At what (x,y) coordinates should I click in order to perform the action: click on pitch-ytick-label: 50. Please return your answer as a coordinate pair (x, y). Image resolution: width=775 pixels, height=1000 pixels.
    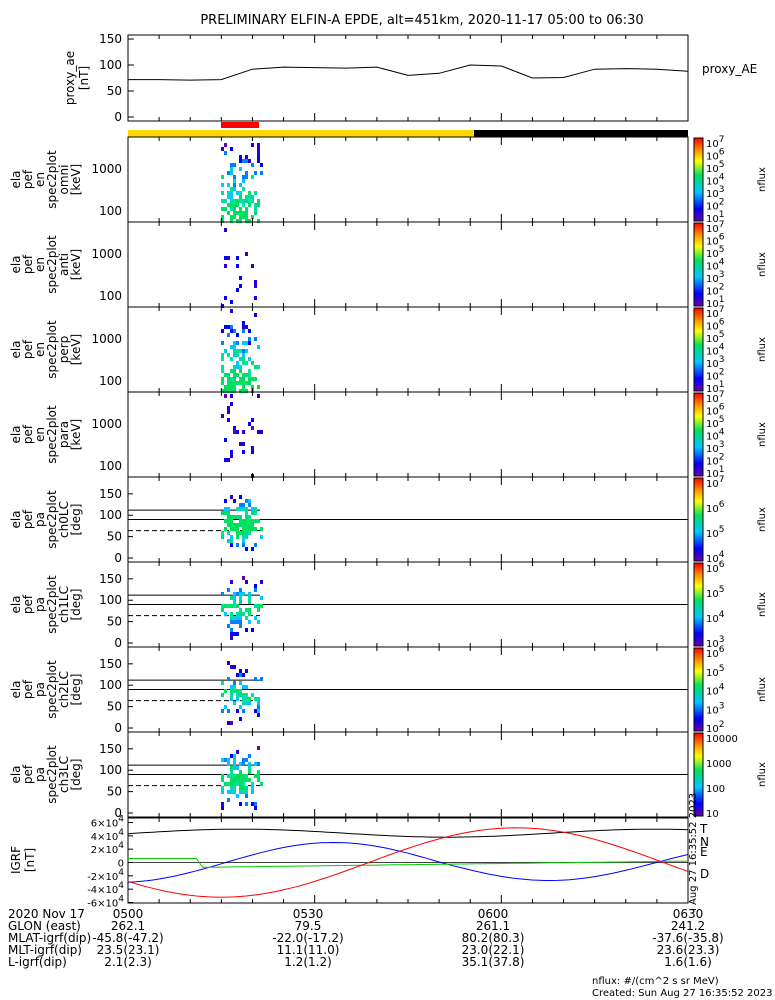
    Looking at the image, I should click on (114, 792).